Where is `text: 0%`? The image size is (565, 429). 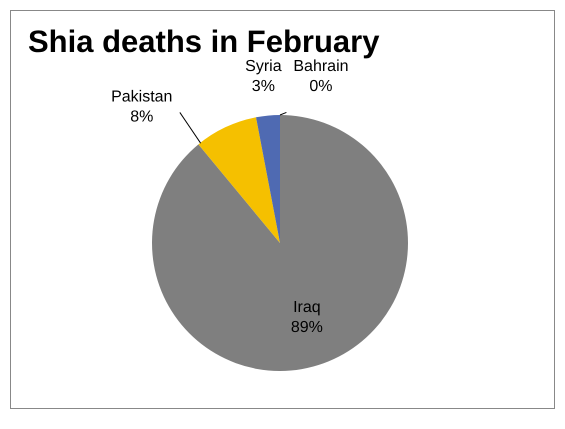
text: 0% is located at coordinates (321, 87).